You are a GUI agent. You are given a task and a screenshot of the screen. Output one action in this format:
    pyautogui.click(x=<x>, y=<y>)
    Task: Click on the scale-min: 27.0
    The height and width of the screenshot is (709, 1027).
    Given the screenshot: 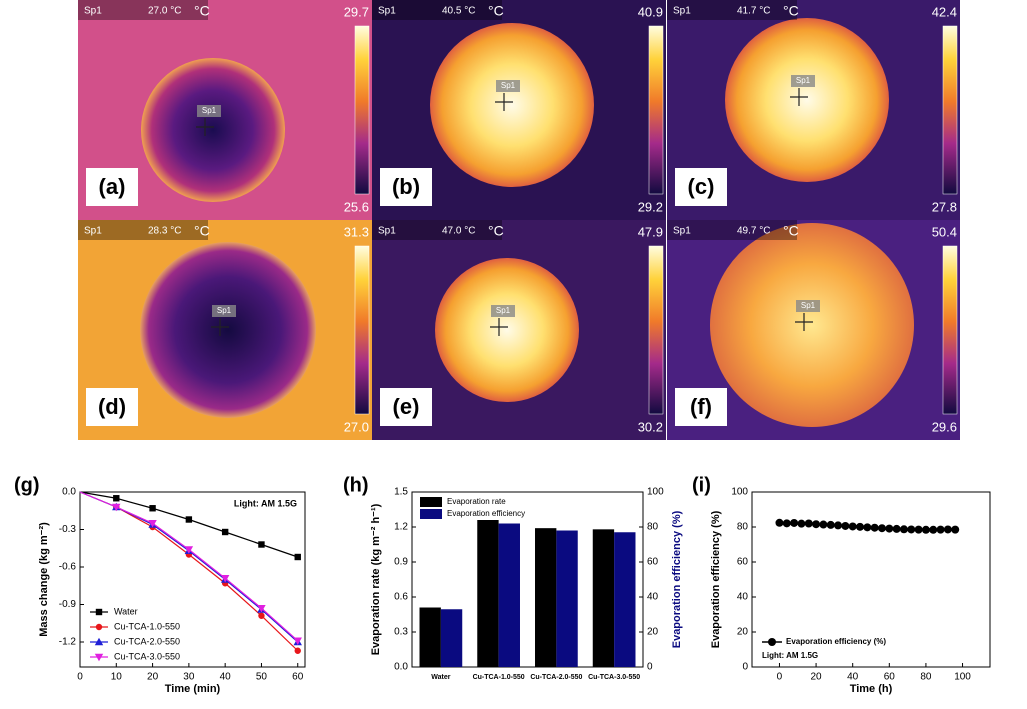 What is the action you would take?
    pyautogui.click(x=356, y=426)
    